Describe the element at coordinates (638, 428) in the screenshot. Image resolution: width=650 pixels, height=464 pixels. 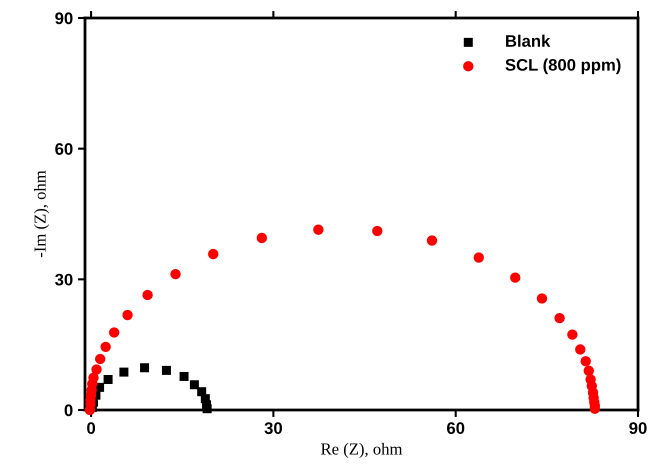
I see `x-tick-label: 90` at that location.